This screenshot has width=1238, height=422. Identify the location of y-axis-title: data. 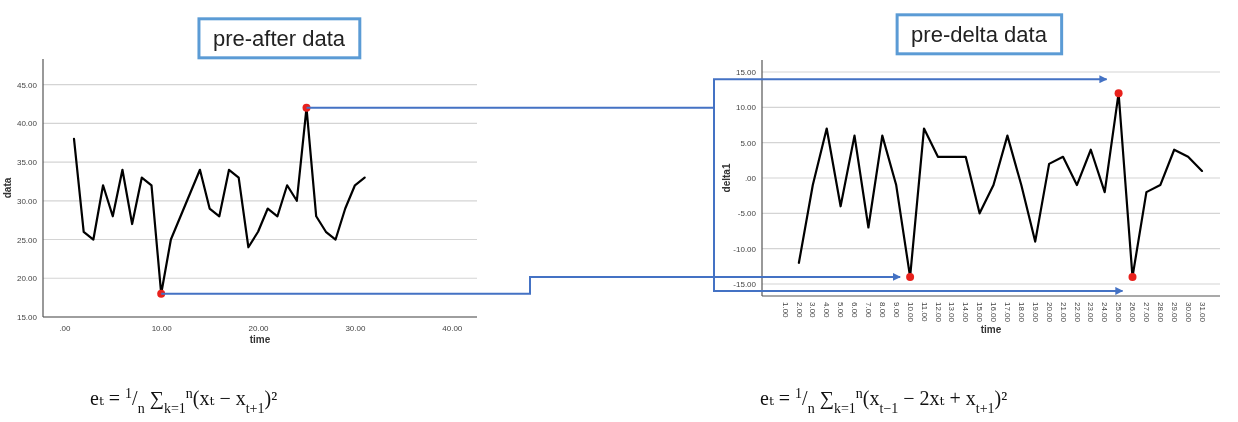
(7, 188).